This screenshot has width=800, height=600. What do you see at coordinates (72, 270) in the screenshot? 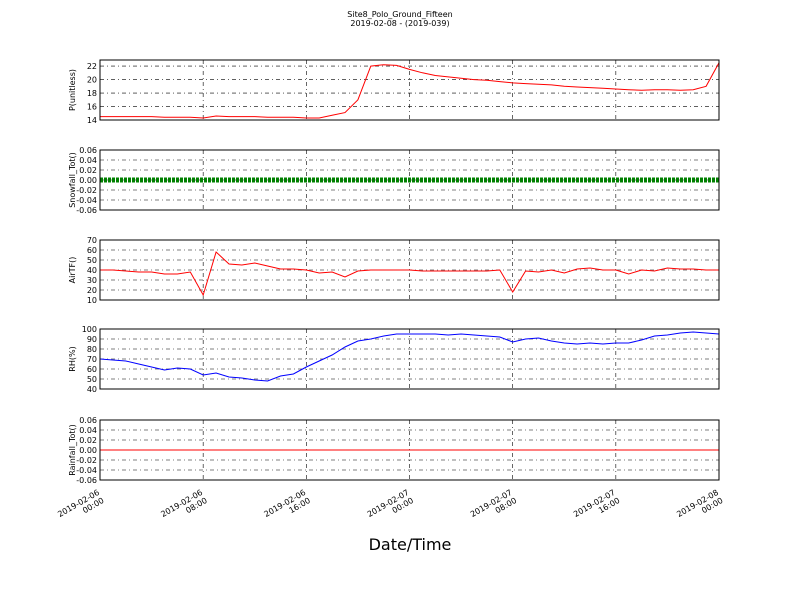
I see `y-axis-label: AirTF()` at bounding box center [72, 270].